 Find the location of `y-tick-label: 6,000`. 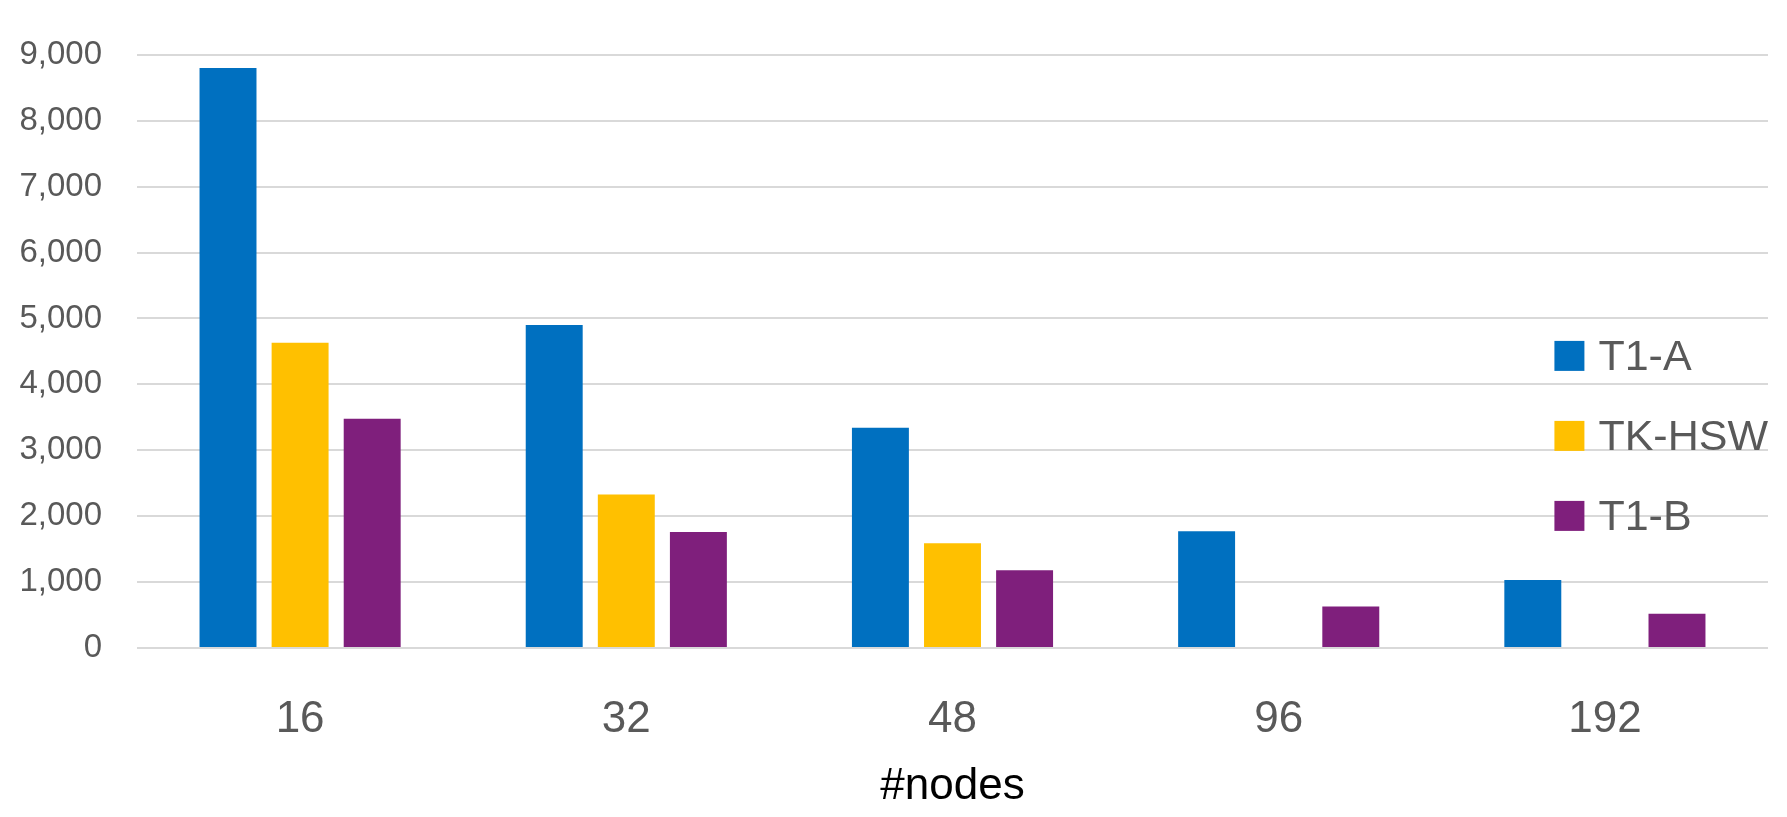

y-tick-label: 6,000 is located at coordinates (60, 250).